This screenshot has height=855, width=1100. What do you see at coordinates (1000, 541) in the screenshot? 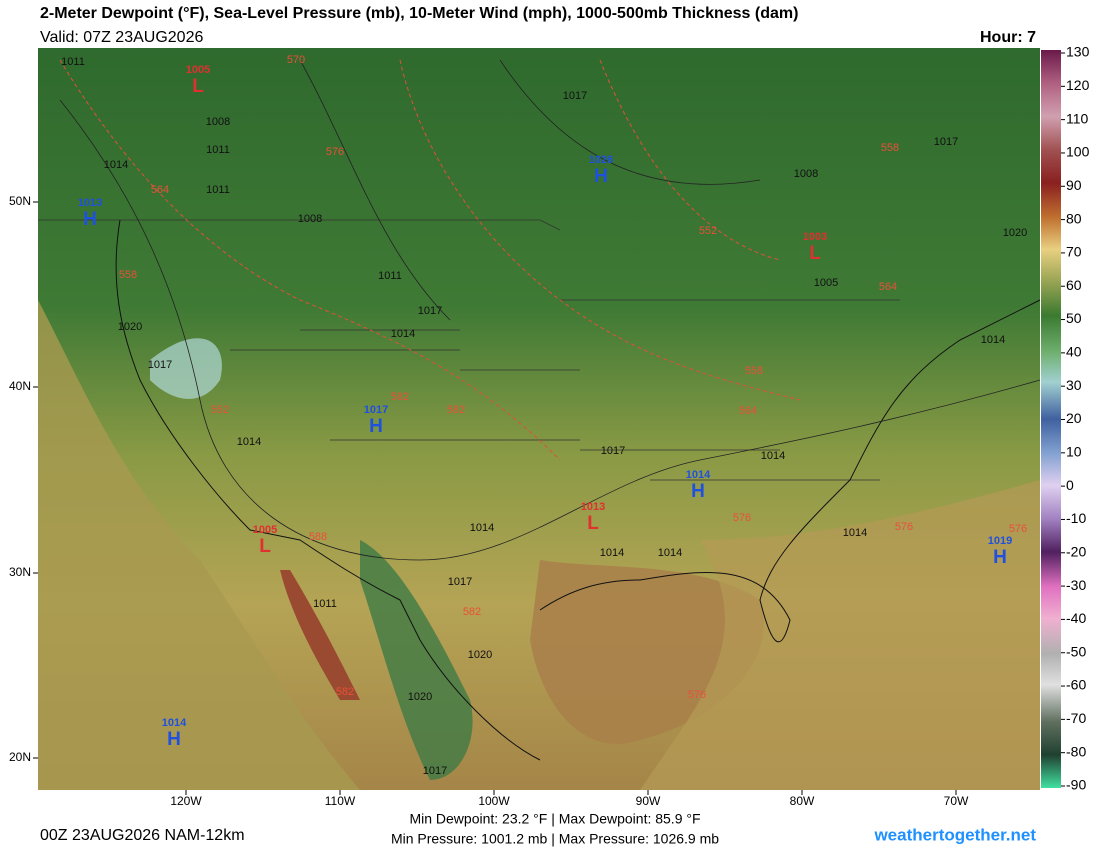
I see `center-value: 1019` at bounding box center [1000, 541].